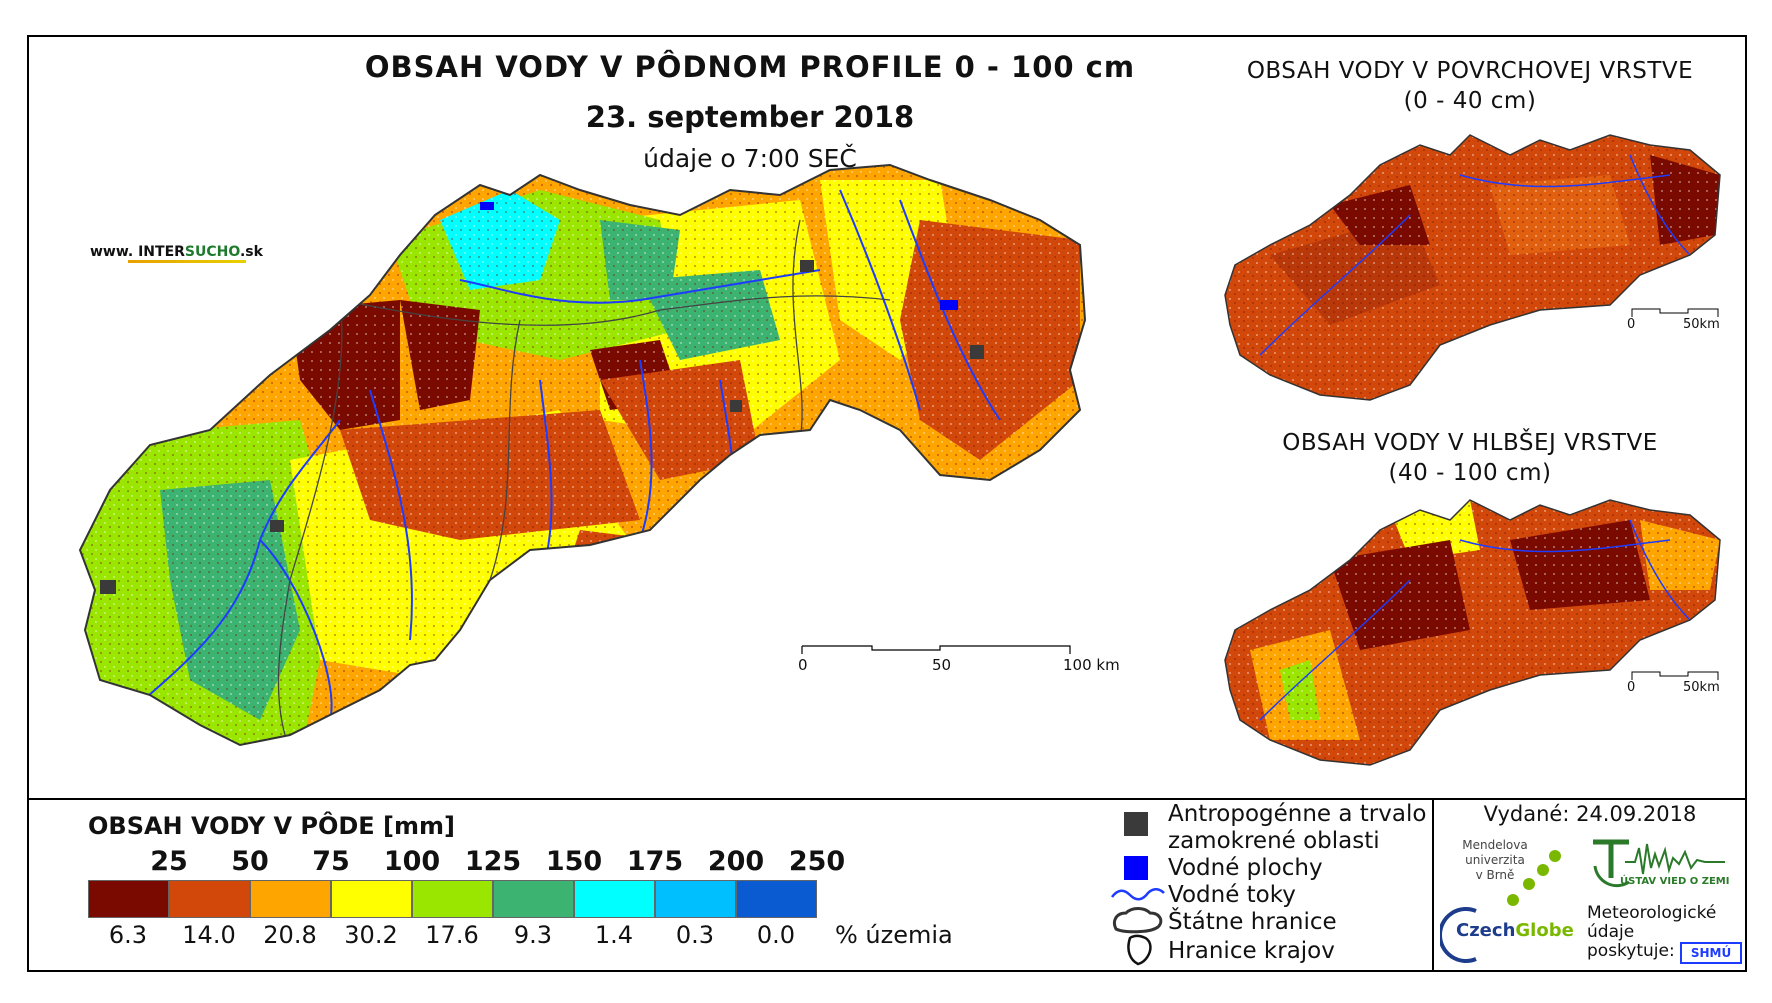  I want to click on brand-underline, so click(187, 261).